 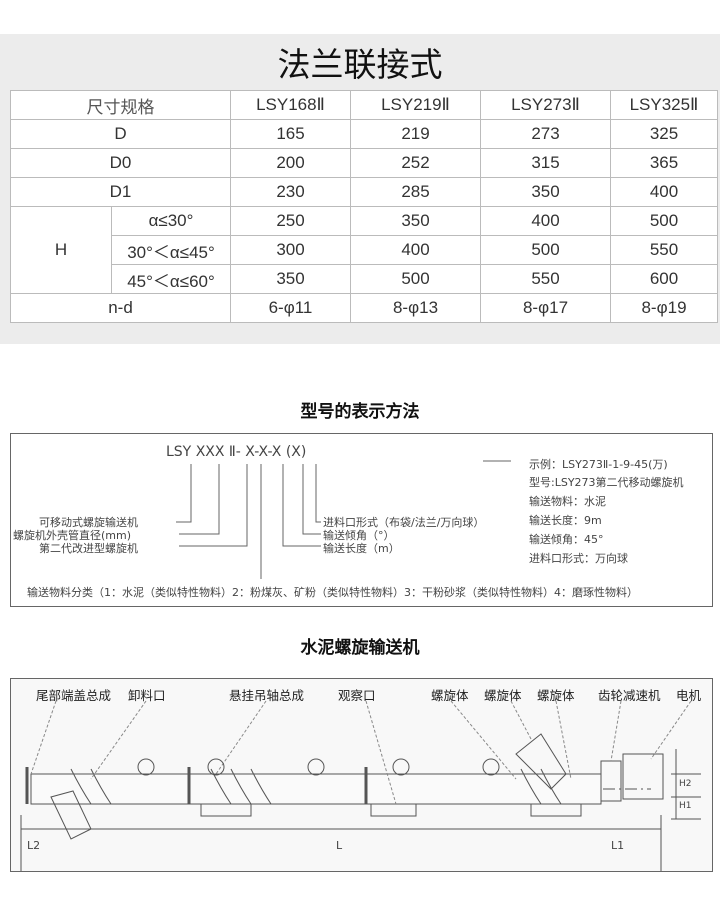 I want to click on table-row: 30°＜α≤45° 300 400 500 550, so click(x=364, y=250).